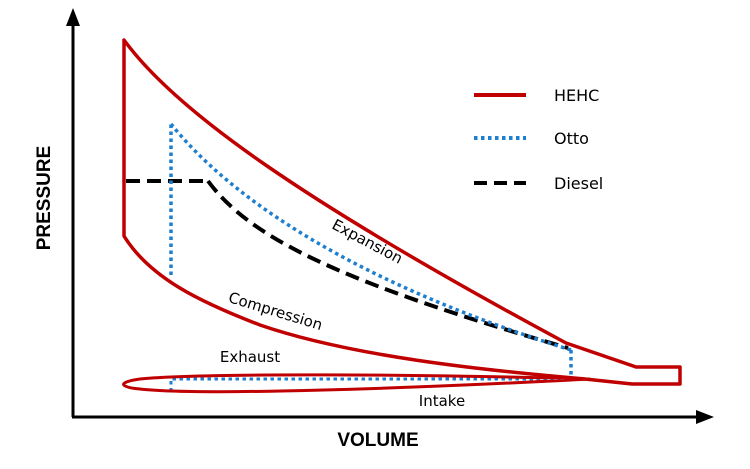 This screenshot has height=469, width=750. I want to click on legend: HEHC Otto Diesel, so click(538, 139).